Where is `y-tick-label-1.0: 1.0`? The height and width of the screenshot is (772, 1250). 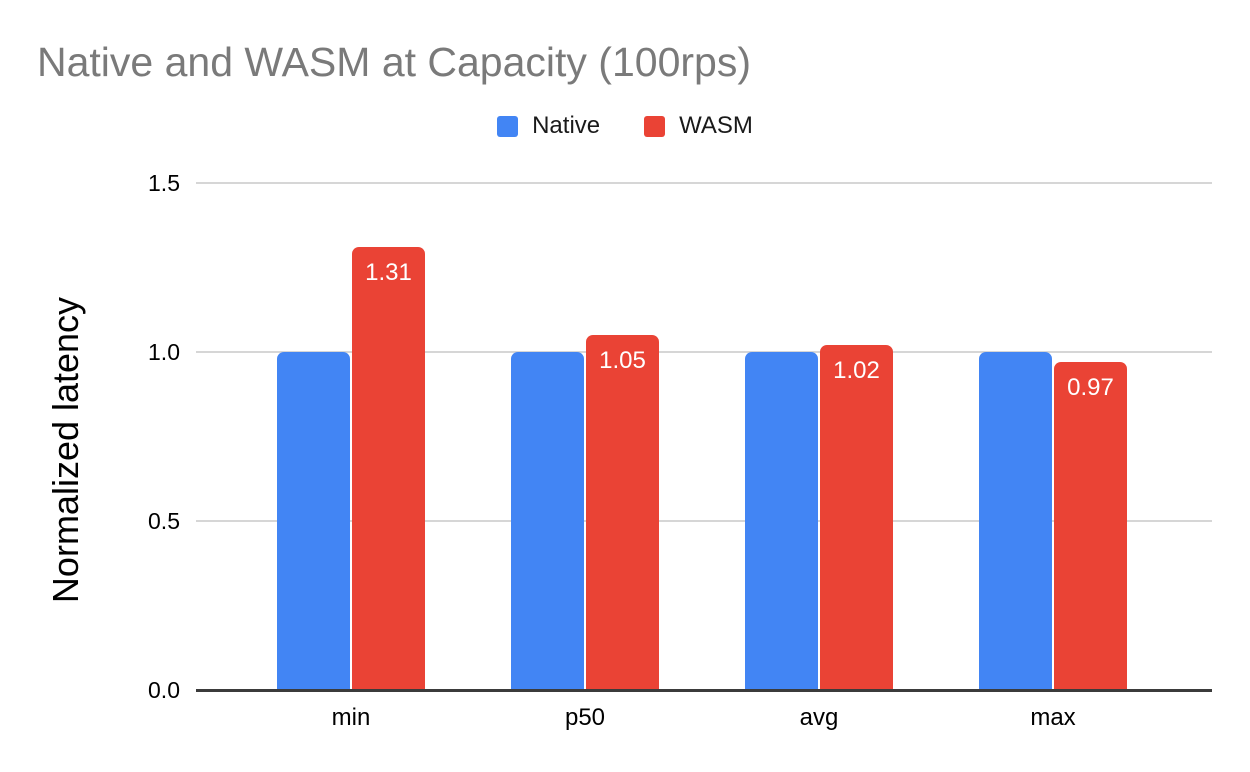
y-tick-label-1.0: 1.0 is located at coordinates (164, 352).